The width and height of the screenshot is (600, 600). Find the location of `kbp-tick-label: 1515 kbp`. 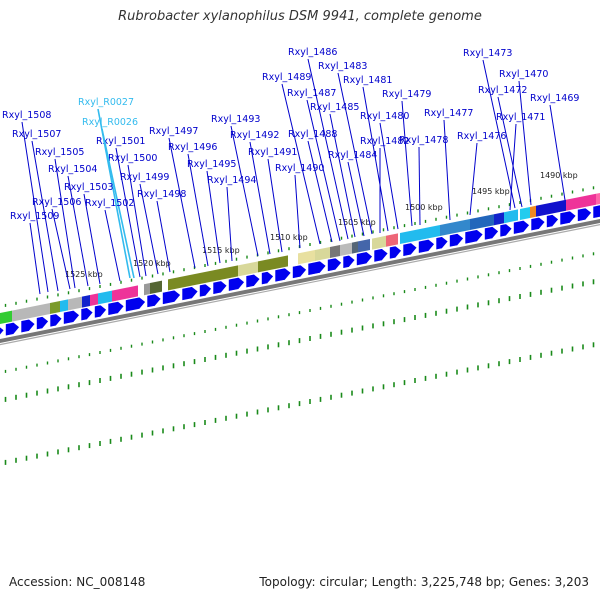

kbp-tick-label: 1515 kbp is located at coordinates (221, 250).